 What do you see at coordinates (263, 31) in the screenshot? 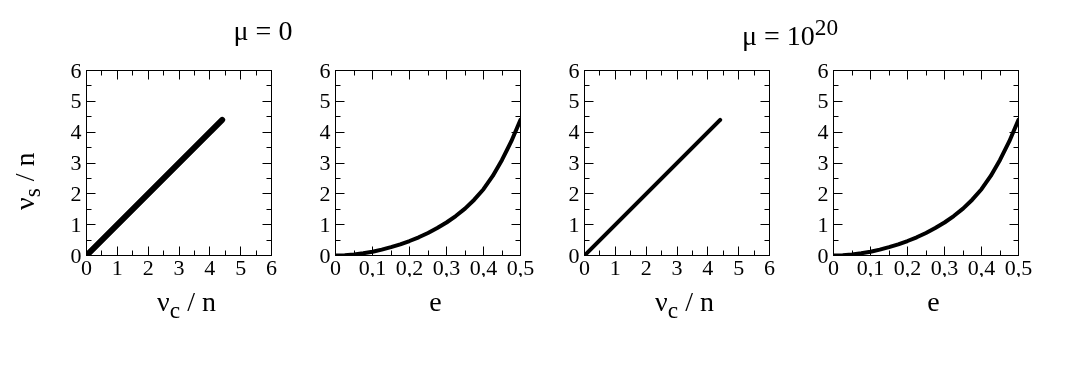
I see `chart-title: μ = 0` at bounding box center [263, 31].